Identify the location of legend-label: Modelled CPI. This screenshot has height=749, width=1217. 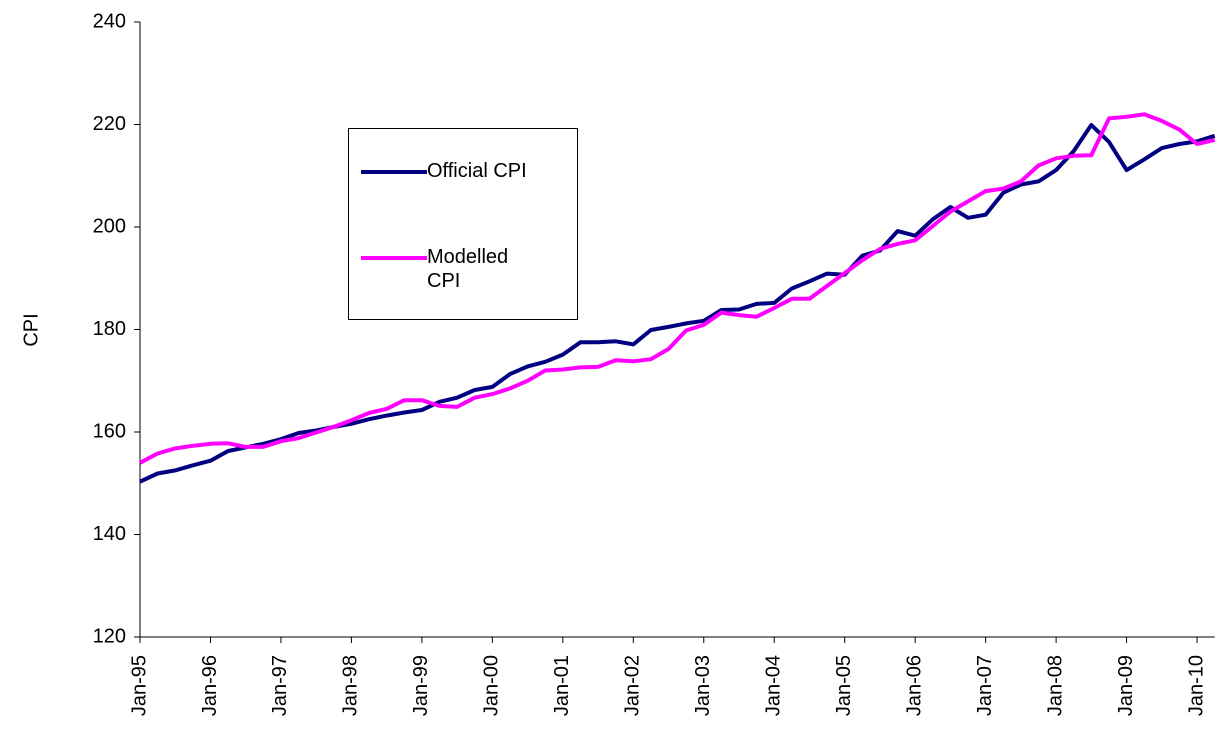
(468, 269).